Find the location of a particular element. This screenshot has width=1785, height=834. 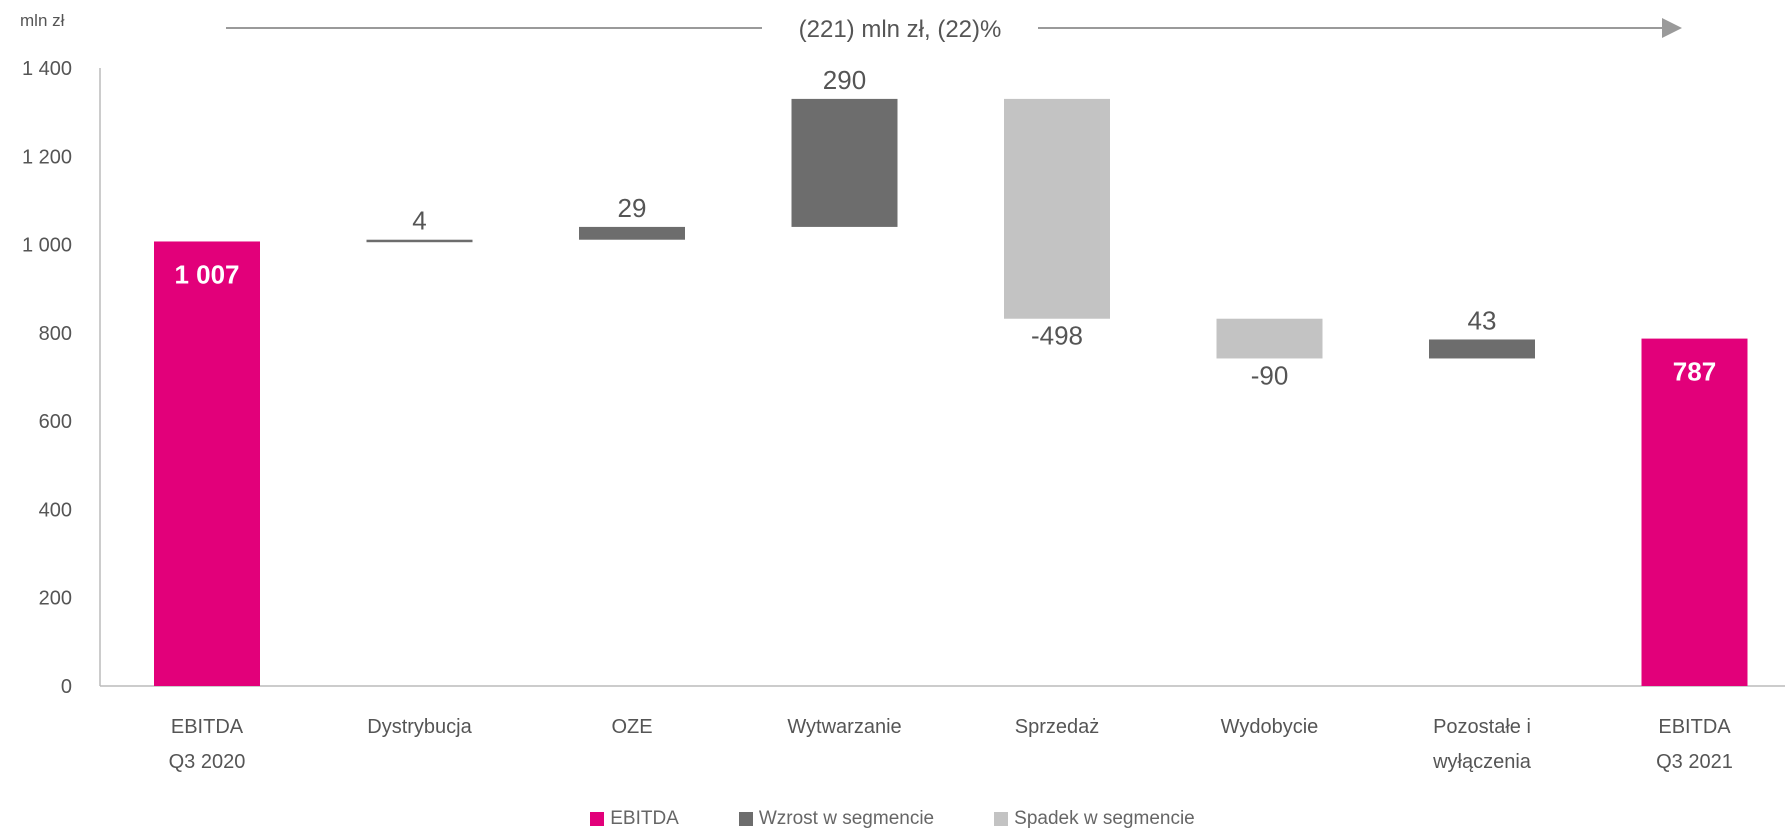

legend-label-decrease: Spadek w segmencie is located at coordinates (1104, 818).